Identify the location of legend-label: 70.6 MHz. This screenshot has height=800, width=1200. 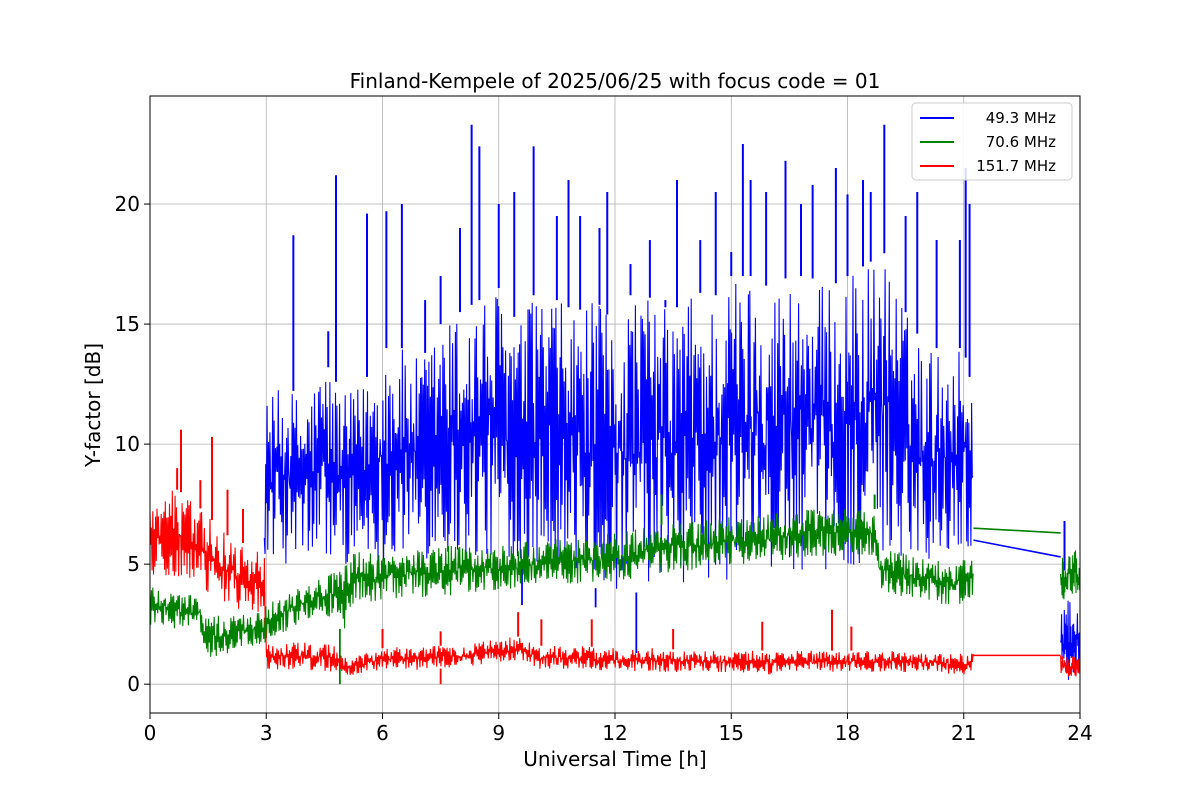
(1021, 142).